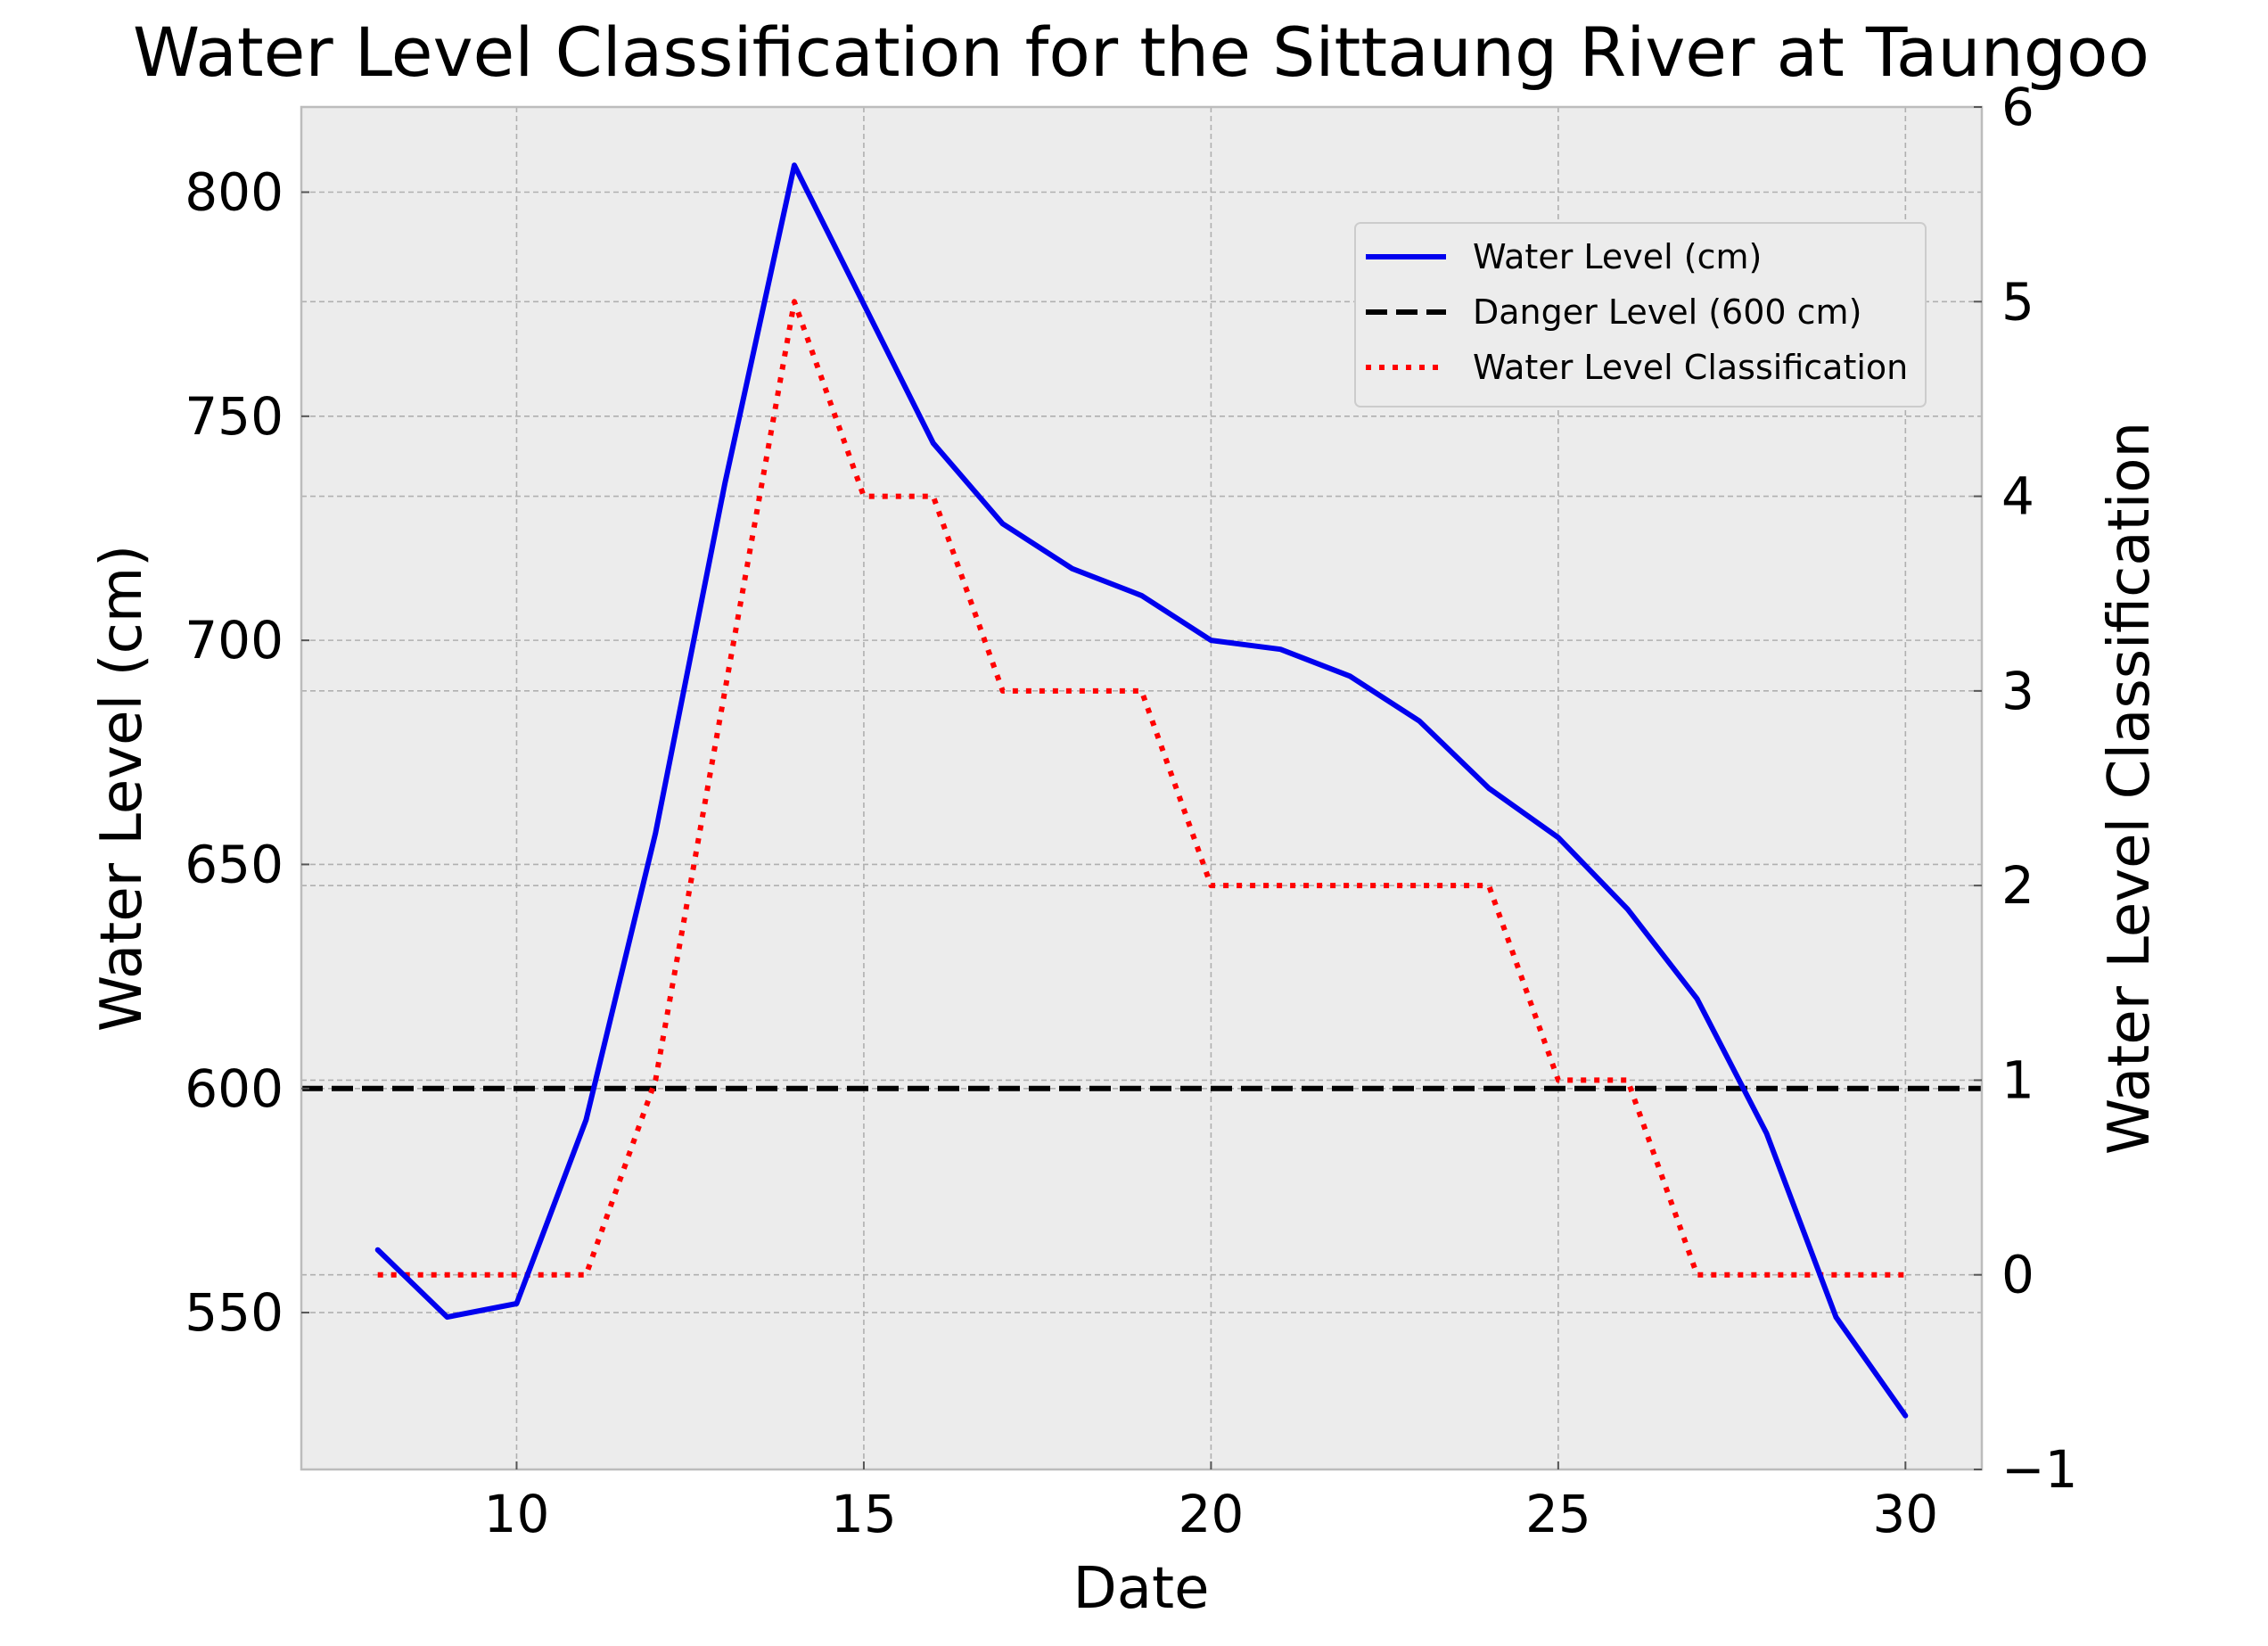 The image size is (2268, 1646). I want to click on y-tick-label: 600, so click(234, 1088).